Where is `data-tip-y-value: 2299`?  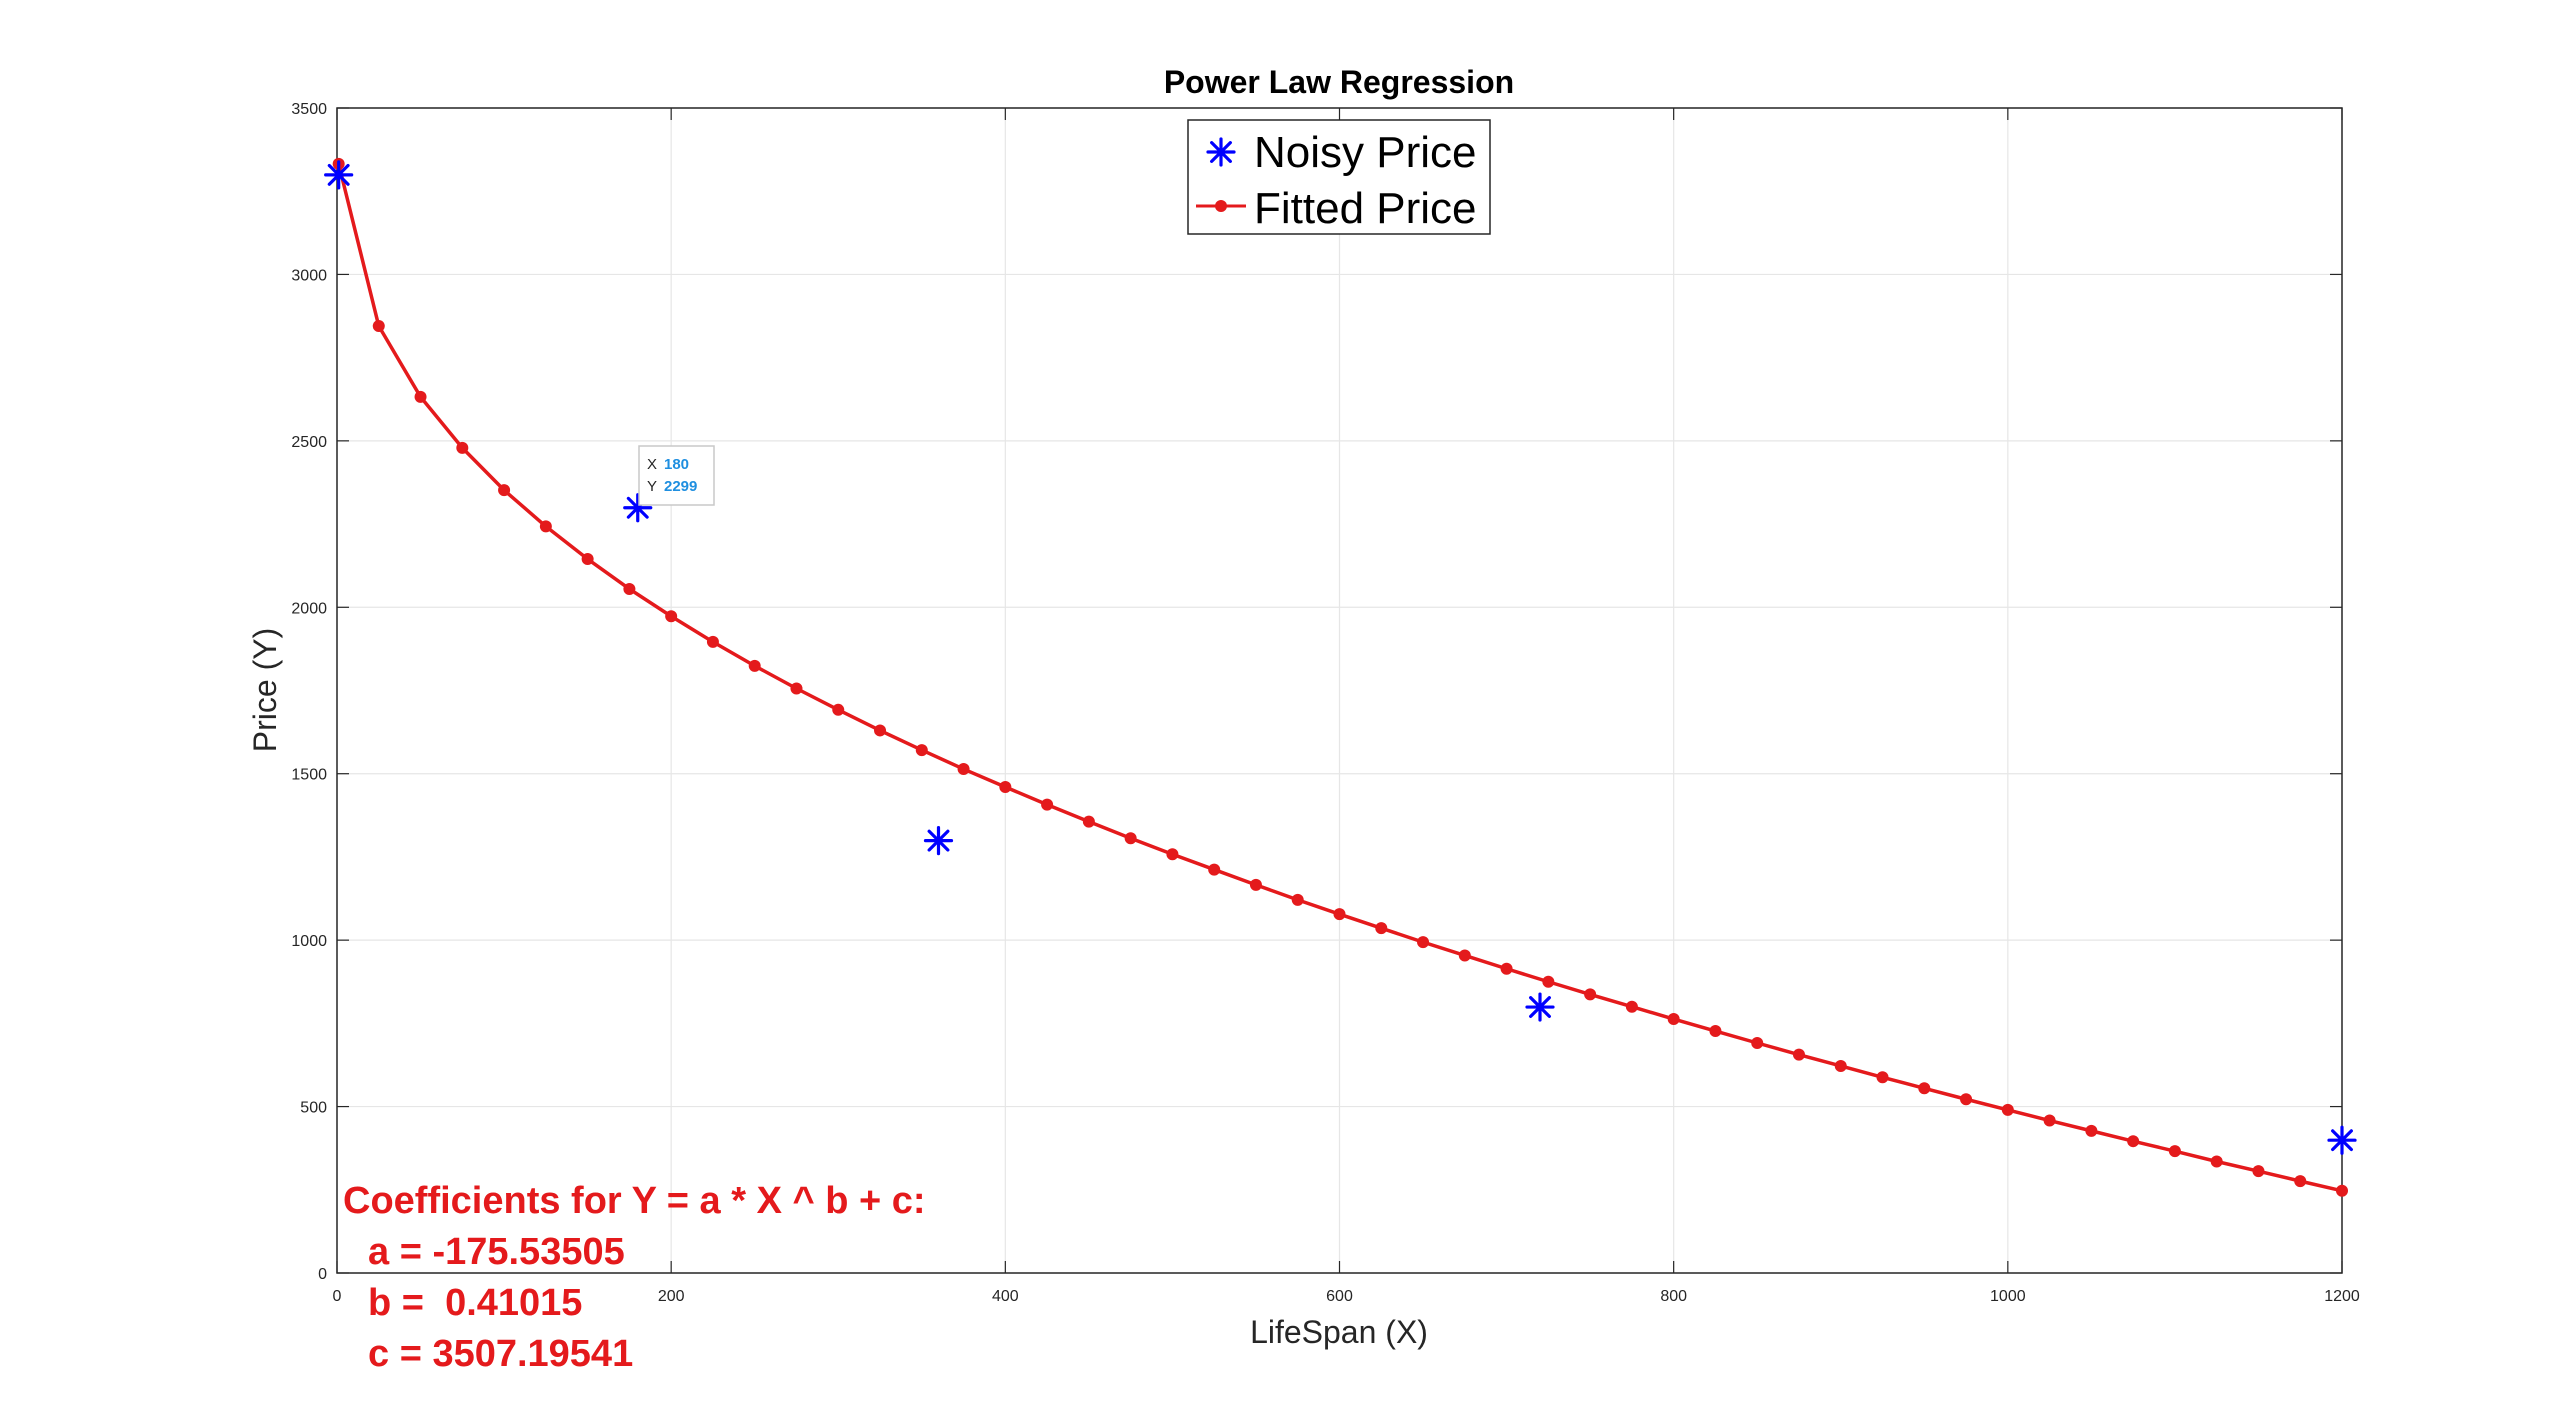 data-tip-y-value: 2299 is located at coordinates (680, 486).